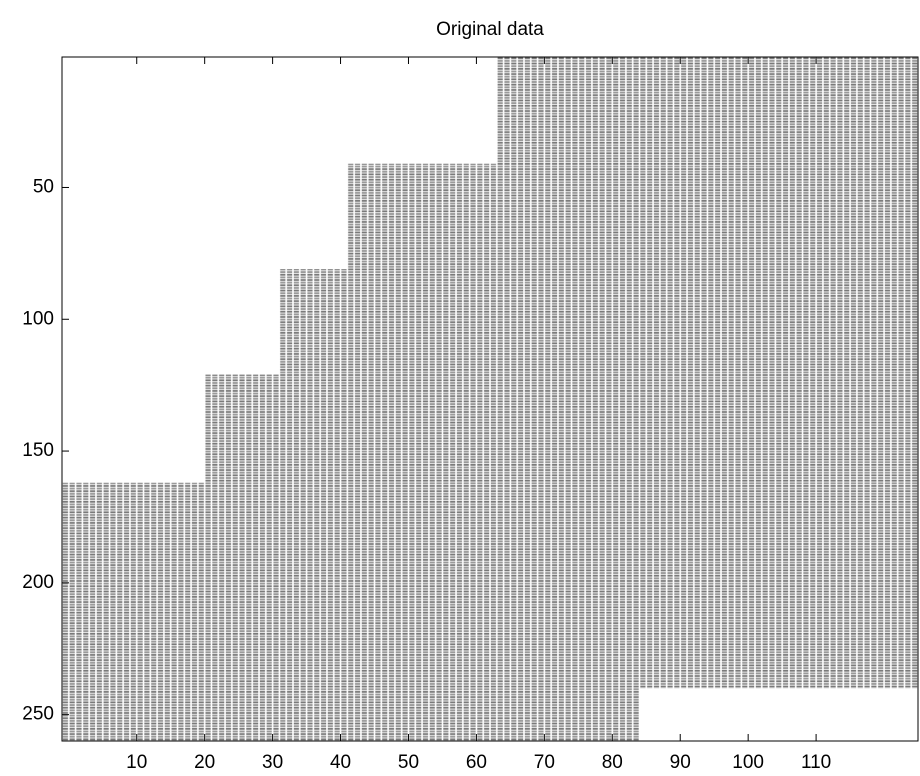  I want to click on x-tick-label: 50, so click(408, 762).